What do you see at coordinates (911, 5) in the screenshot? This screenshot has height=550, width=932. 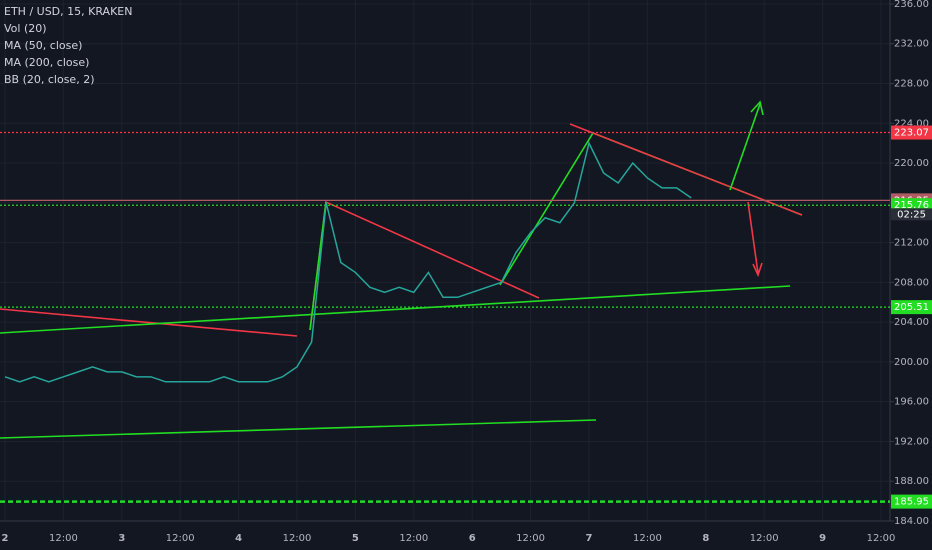 I see `y-tick-label: 236.00` at bounding box center [911, 5].